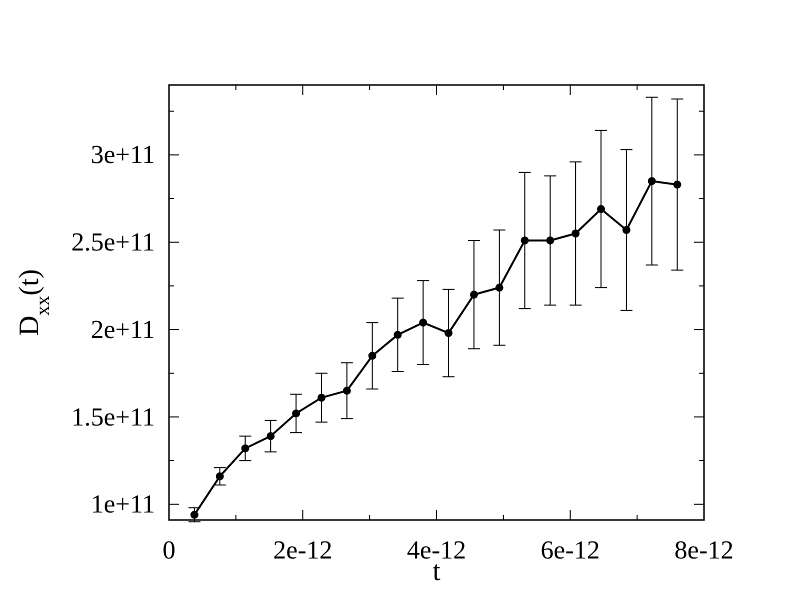 This screenshot has height=612, width=792. I want to click on y-tick-label: 2.5e+11, so click(113, 242).